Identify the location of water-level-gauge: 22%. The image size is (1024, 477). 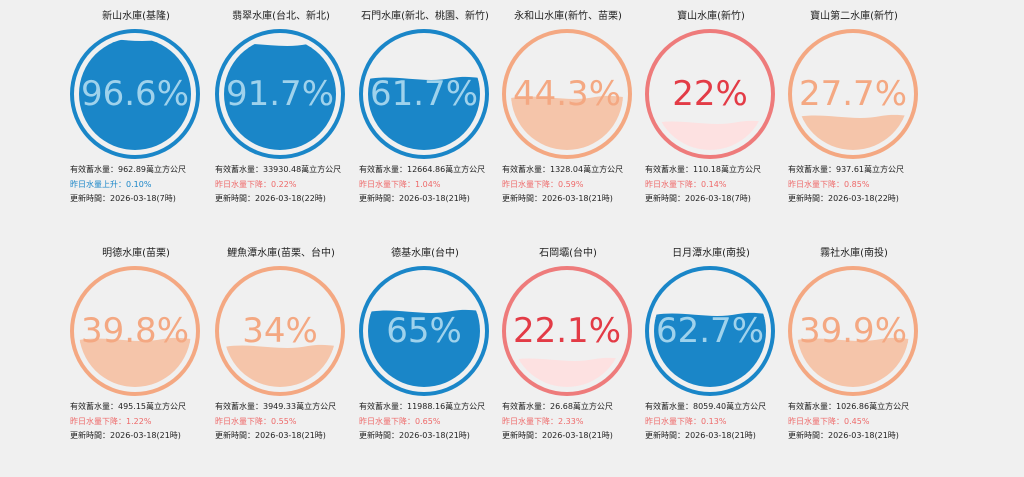
(710, 94).